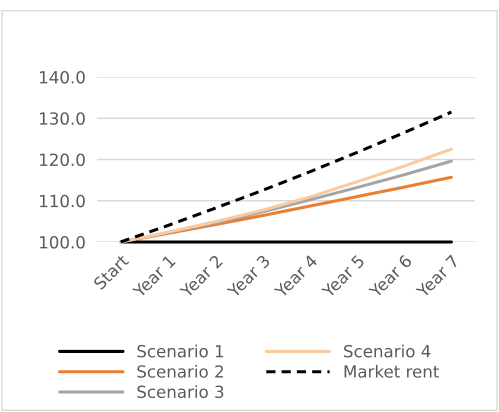 The image size is (499, 412). Describe the element at coordinates (391, 371) in the screenshot. I see `legend-label: Market rent` at that location.